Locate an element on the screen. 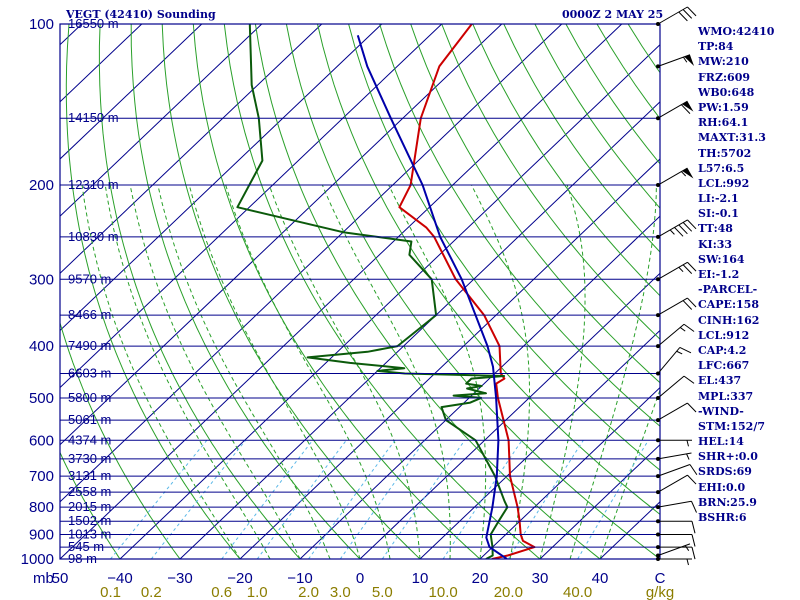  mixing-ratio-tick-label: 10.0 is located at coordinates (443, 592).